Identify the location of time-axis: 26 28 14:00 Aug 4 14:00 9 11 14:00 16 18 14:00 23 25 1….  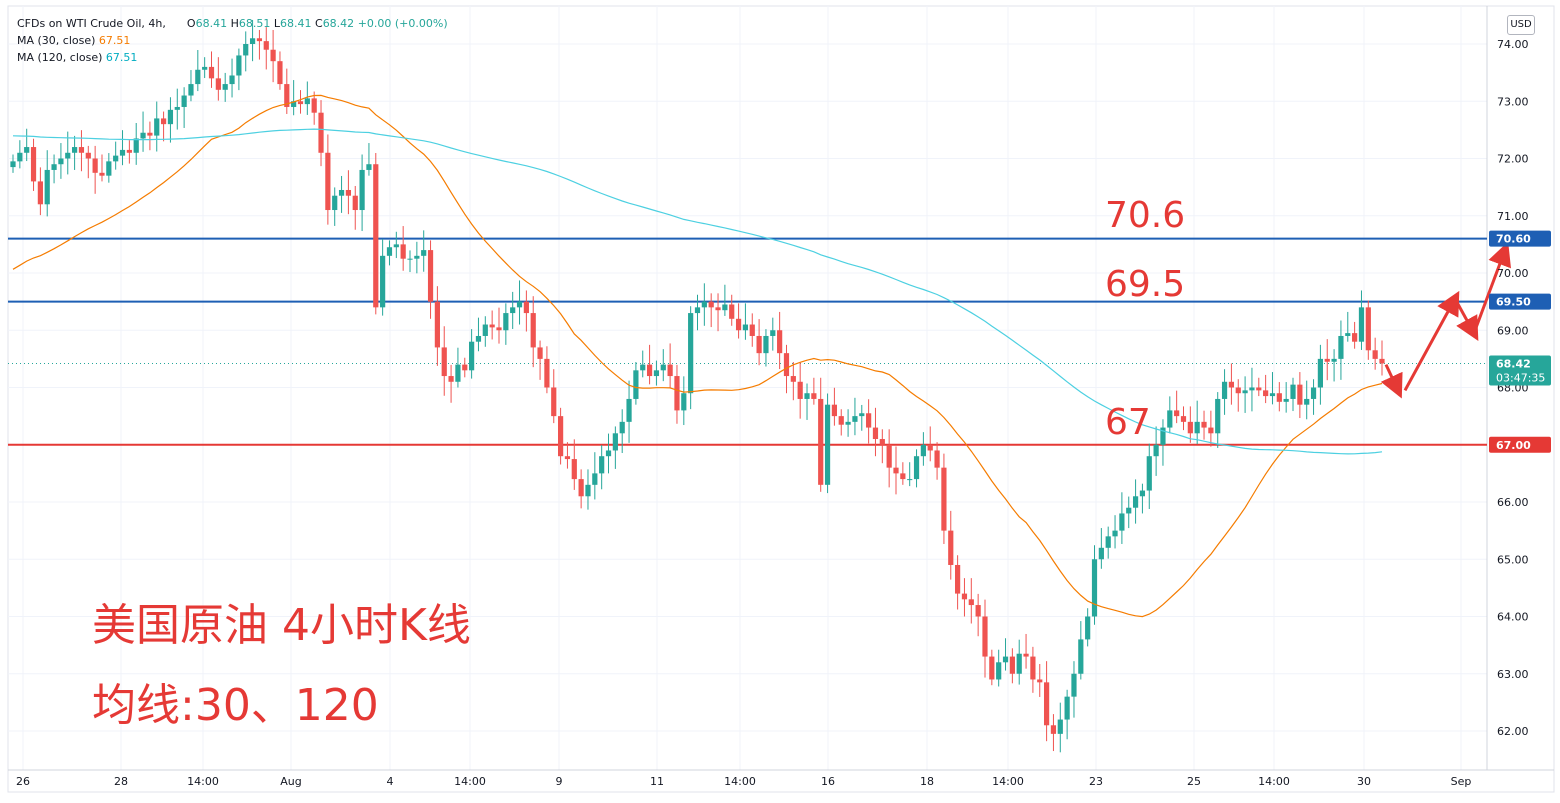
(743, 781).